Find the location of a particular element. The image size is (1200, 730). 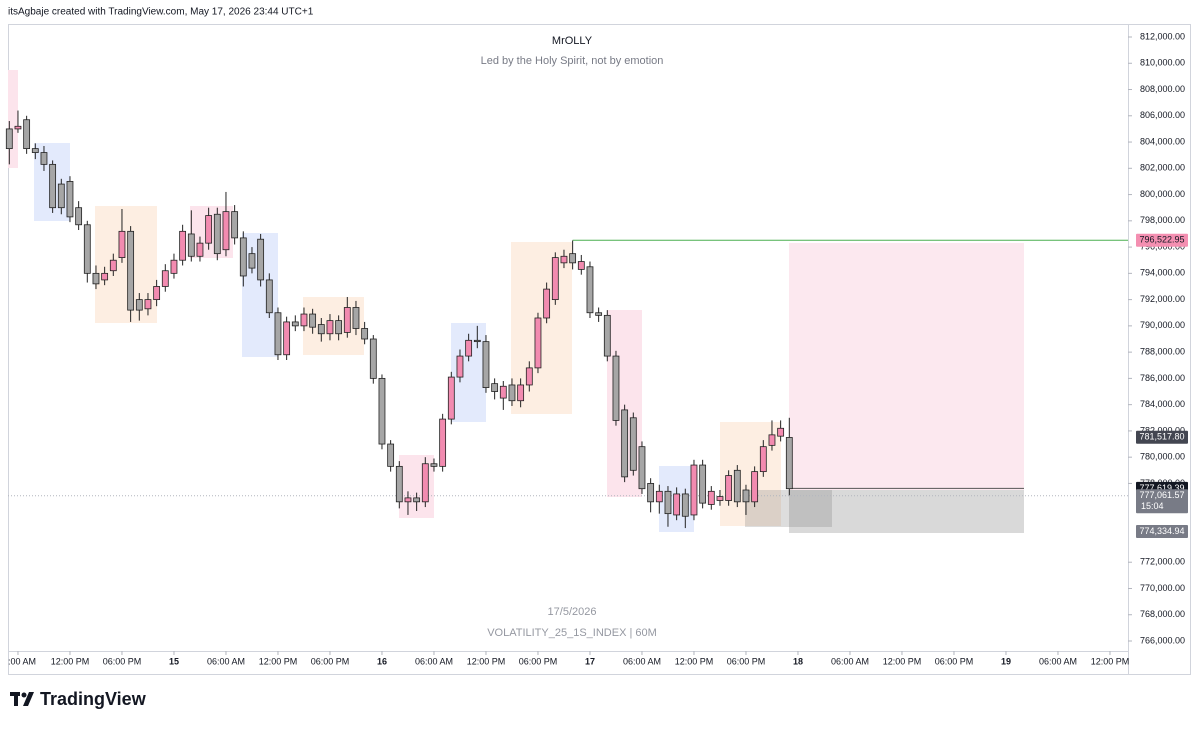

y-tick-label: 794,000.00 is located at coordinates (1162, 273).